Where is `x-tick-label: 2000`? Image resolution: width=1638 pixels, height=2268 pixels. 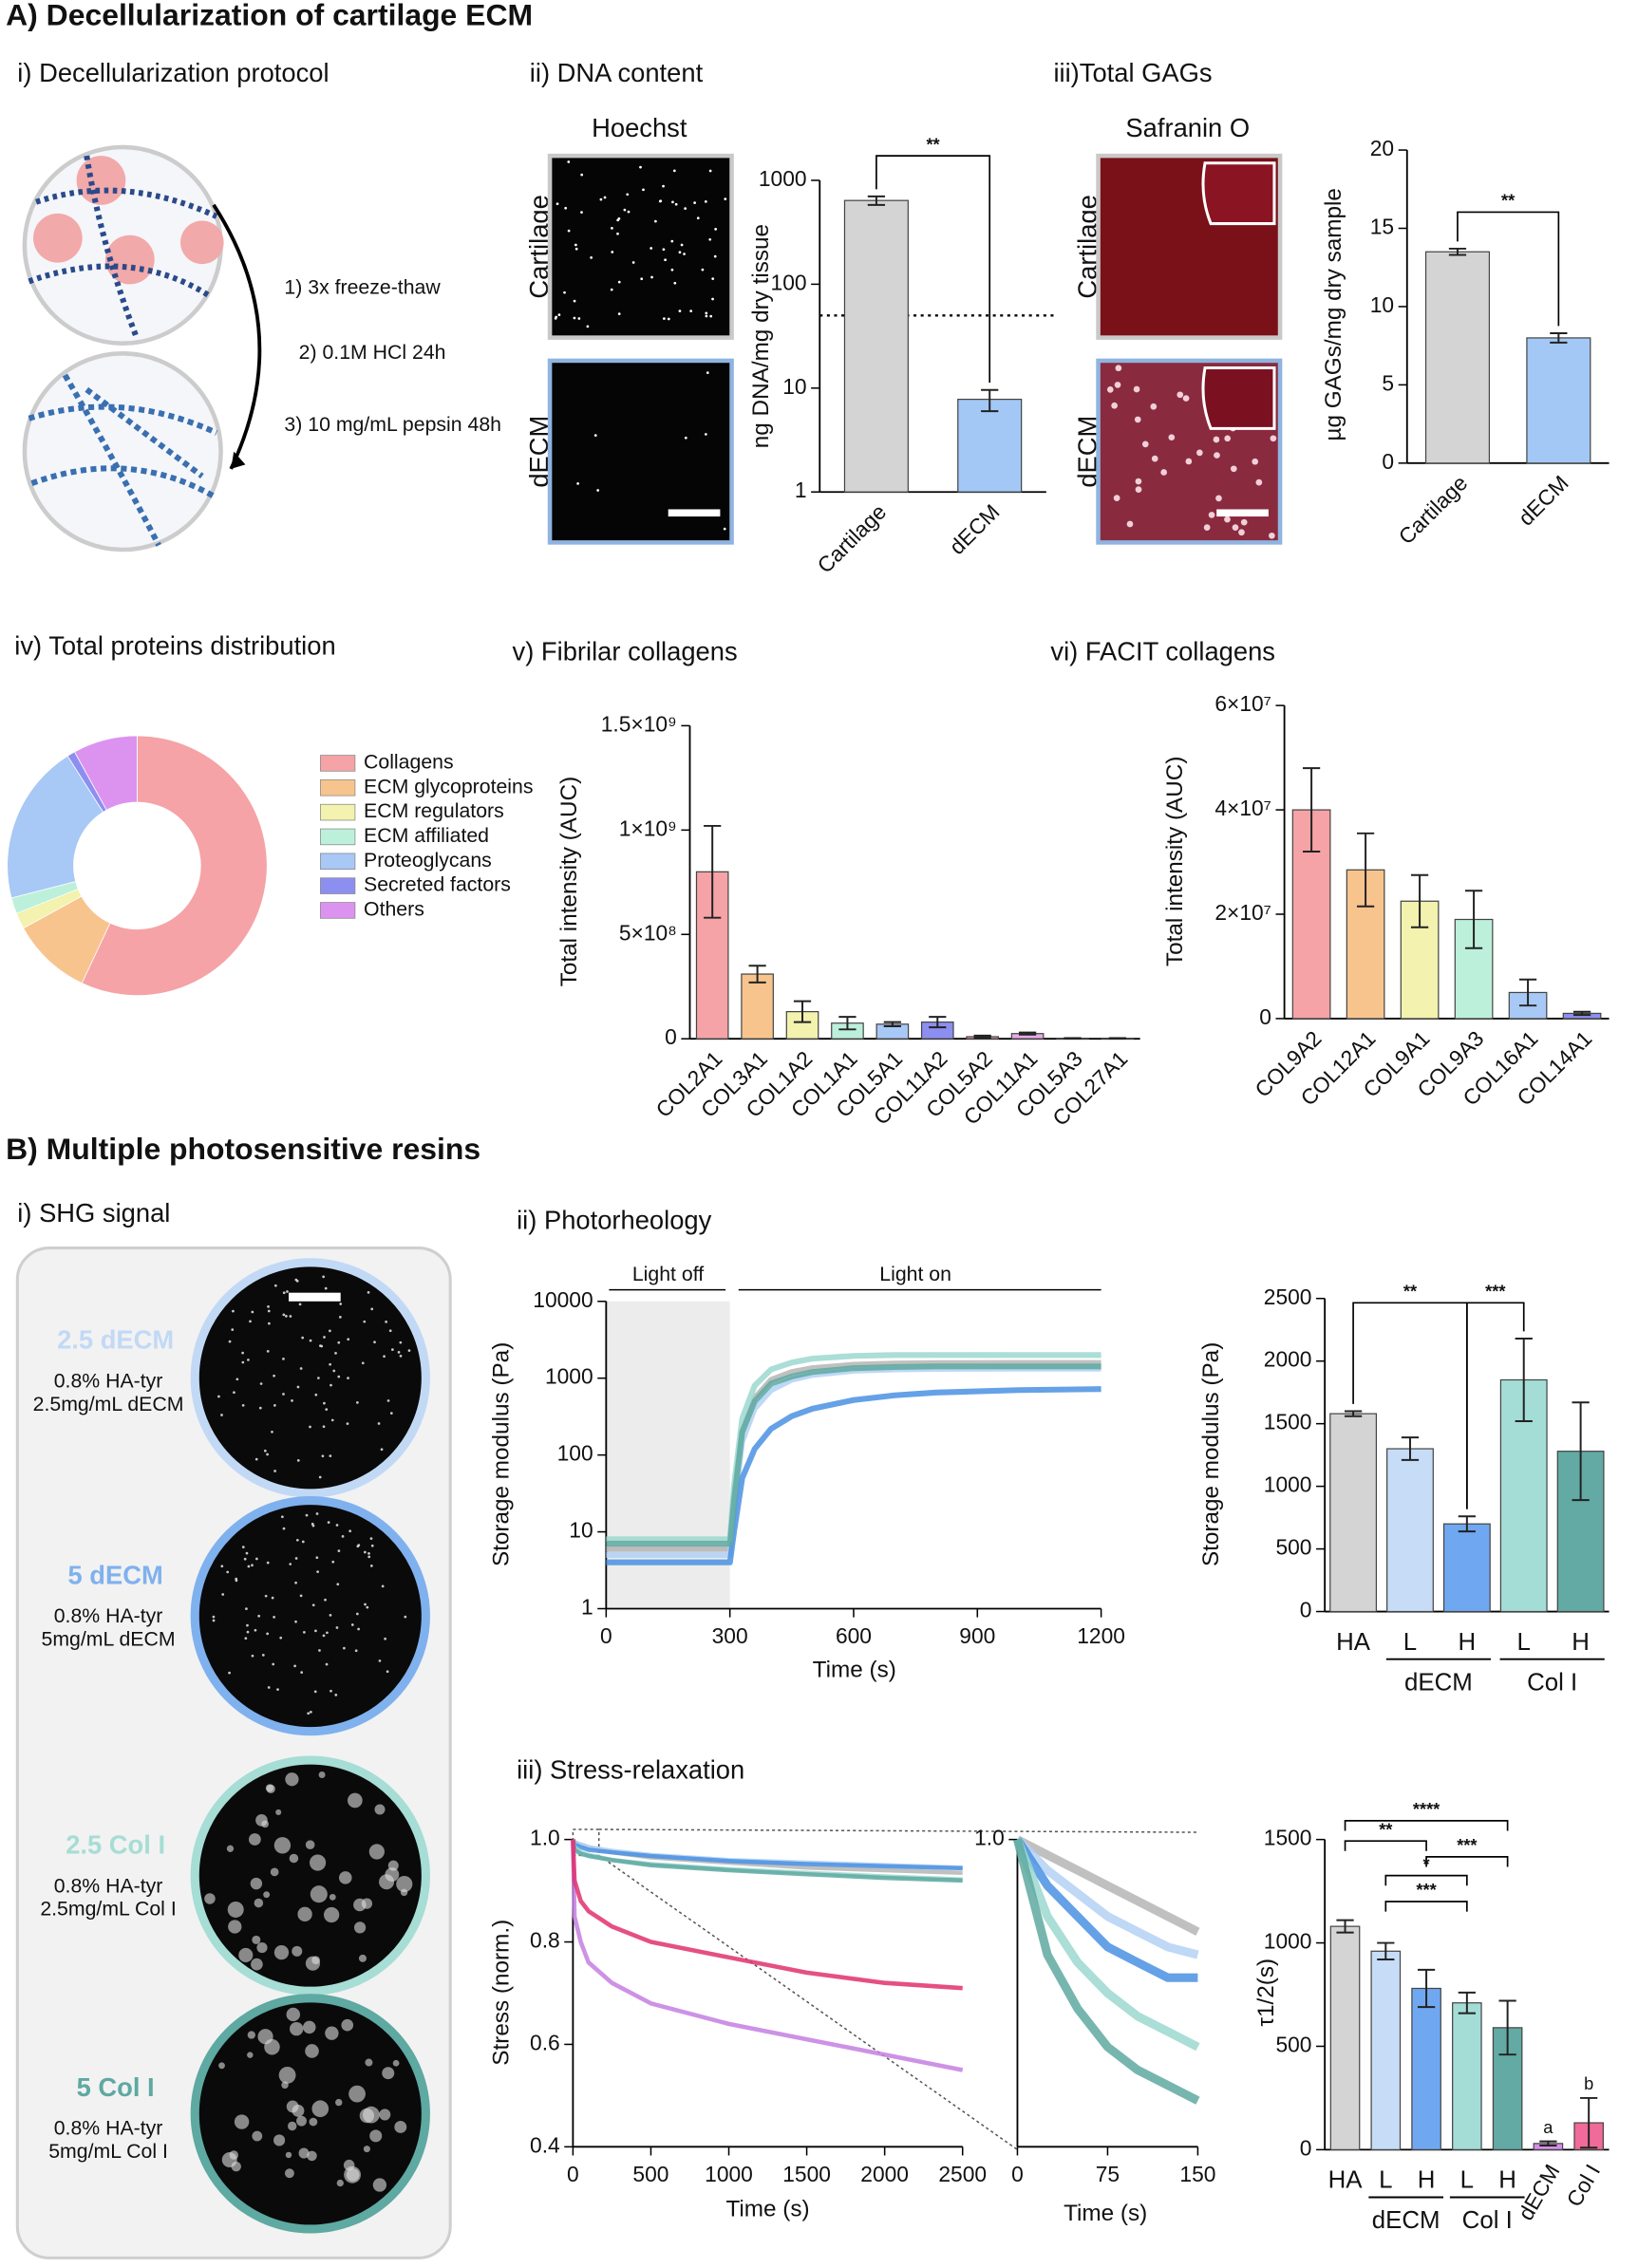
x-tick-label: 2000 is located at coordinates (885, 2174).